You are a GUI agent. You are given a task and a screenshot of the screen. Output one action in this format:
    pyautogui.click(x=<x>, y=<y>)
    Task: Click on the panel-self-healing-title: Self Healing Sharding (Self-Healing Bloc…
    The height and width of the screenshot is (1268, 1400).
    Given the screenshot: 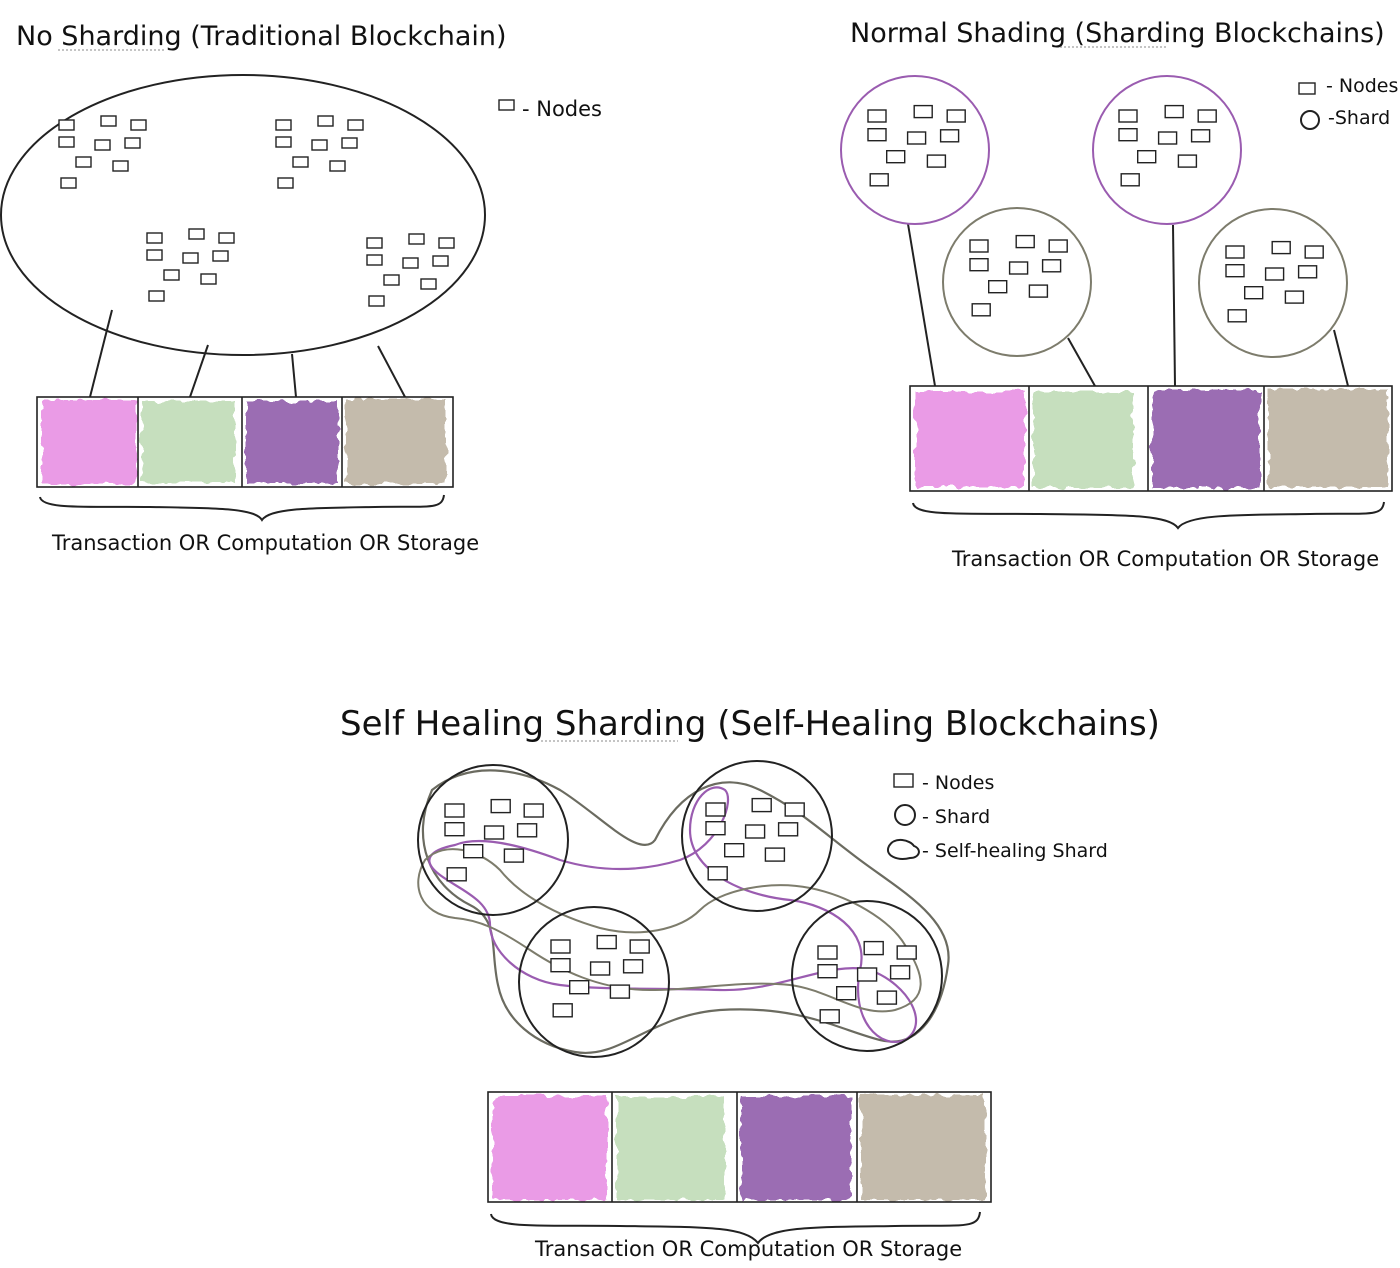 What is the action you would take?
    pyautogui.click(x=750, y=724)
    